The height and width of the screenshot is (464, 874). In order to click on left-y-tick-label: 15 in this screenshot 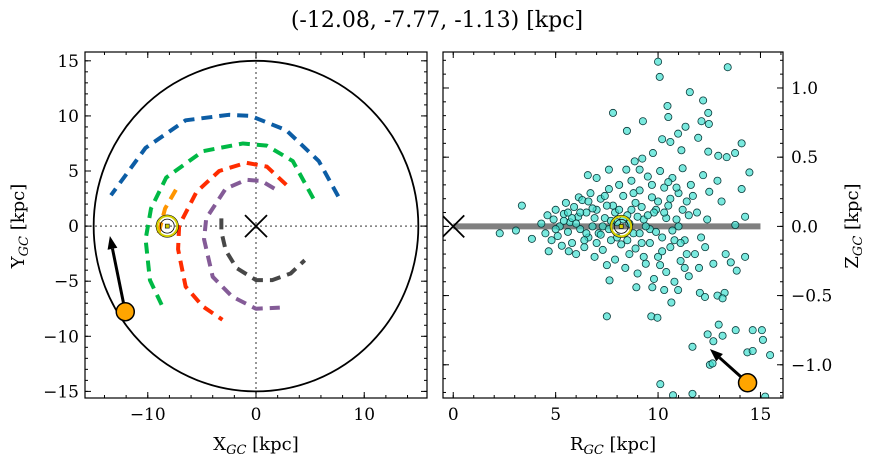, I will do `click(68, 62)`.